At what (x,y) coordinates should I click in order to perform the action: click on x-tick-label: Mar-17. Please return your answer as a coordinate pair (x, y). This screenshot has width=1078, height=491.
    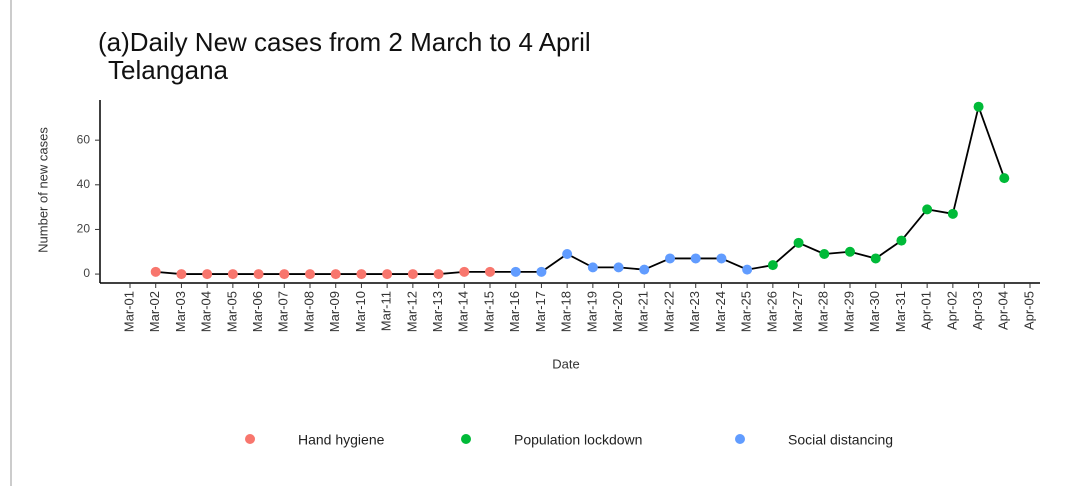
    Looking at the image, I should click on (540, 311).